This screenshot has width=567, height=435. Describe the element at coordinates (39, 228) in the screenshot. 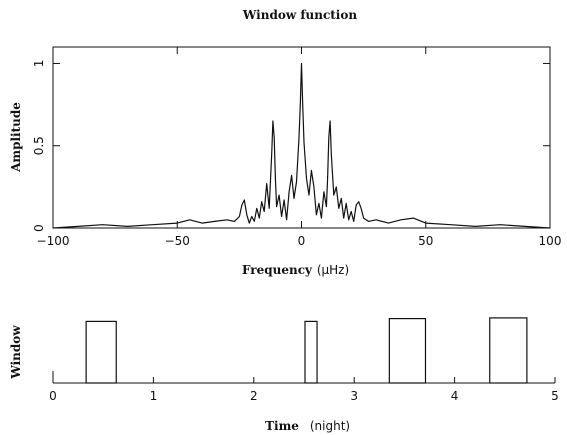

I see `y-tick-label: 0` at that location.